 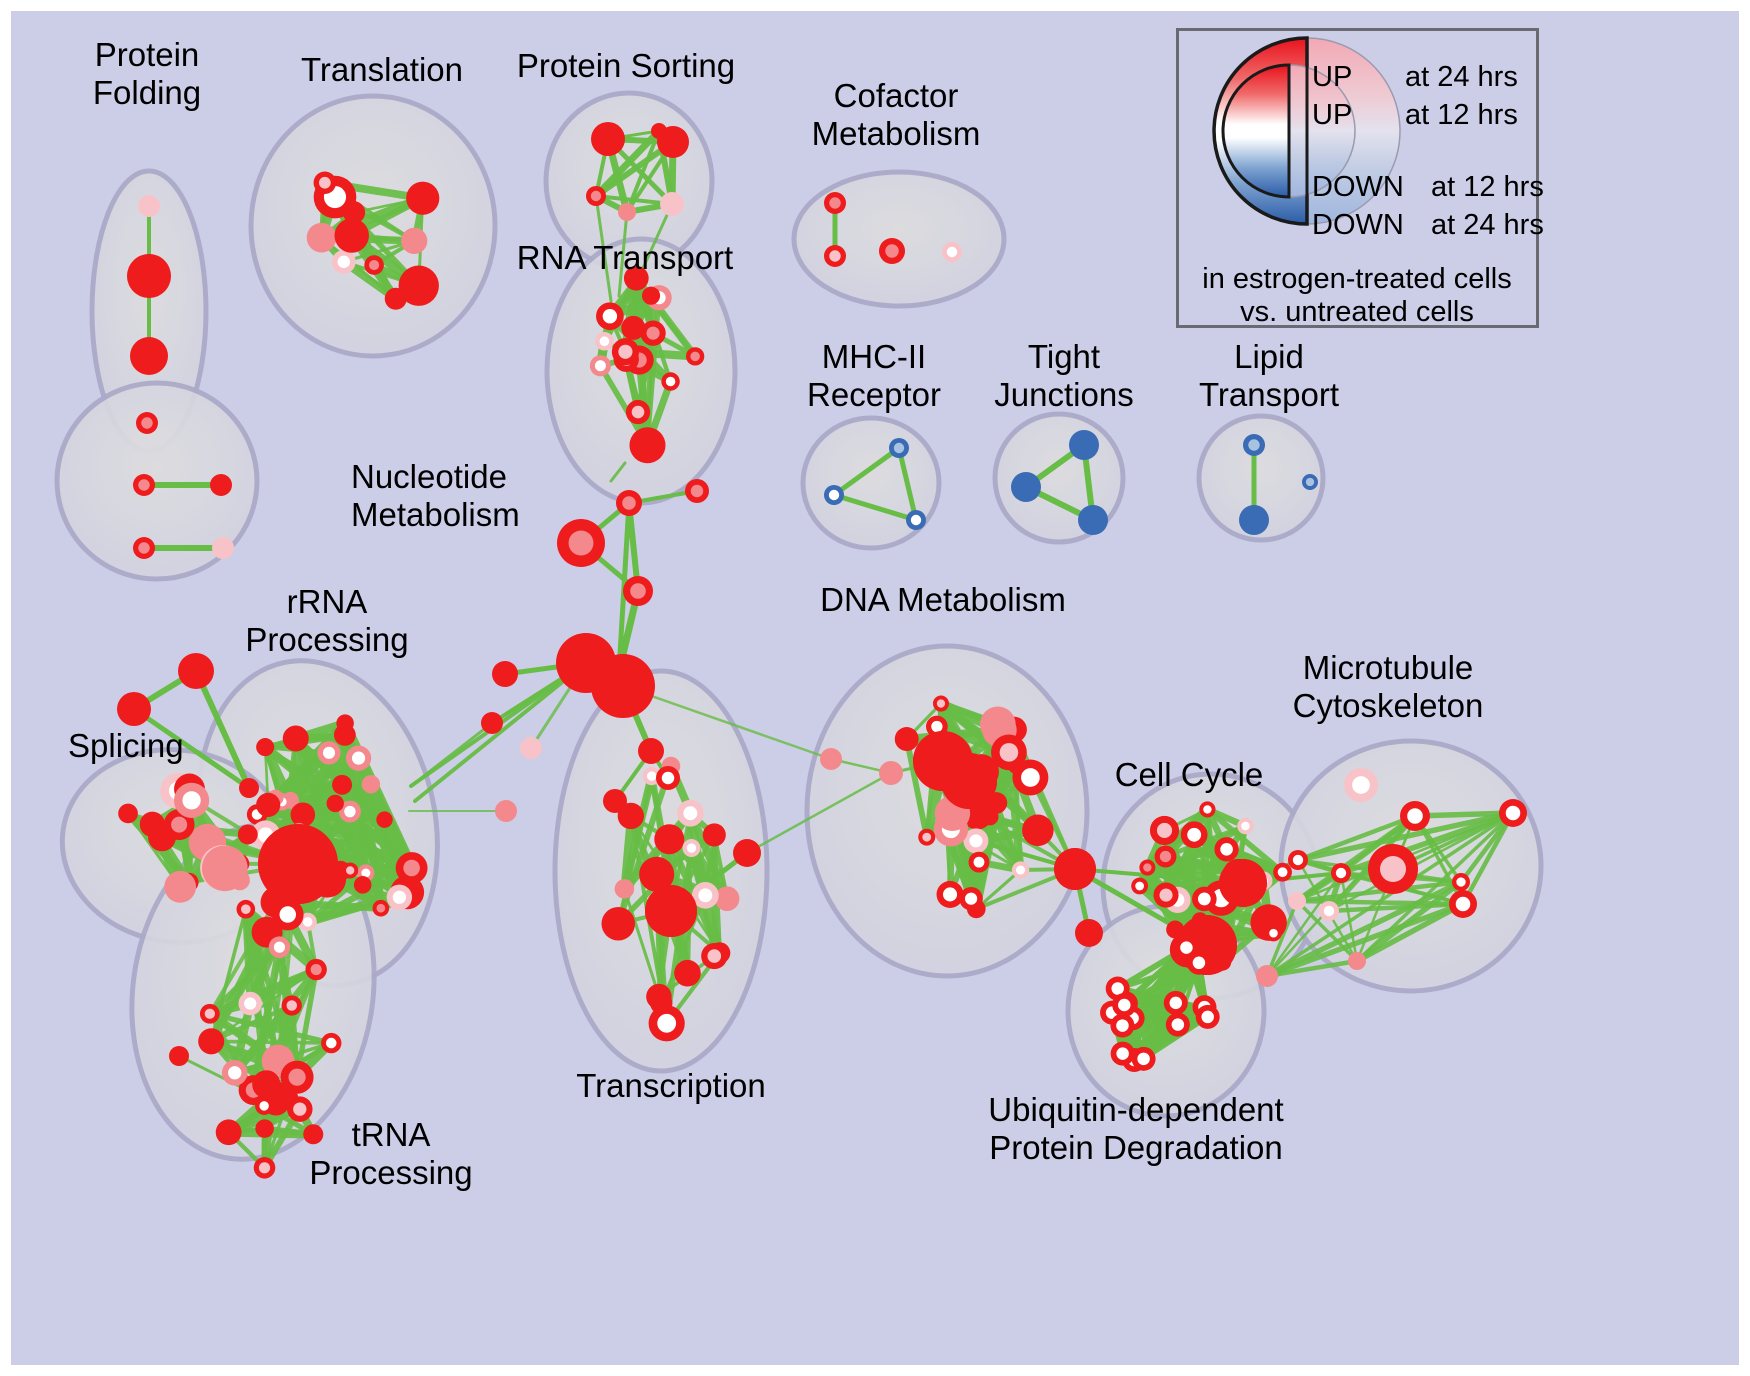 I want to click on legend-time-0: at 24 hrs, so click(x=1461, y=77).